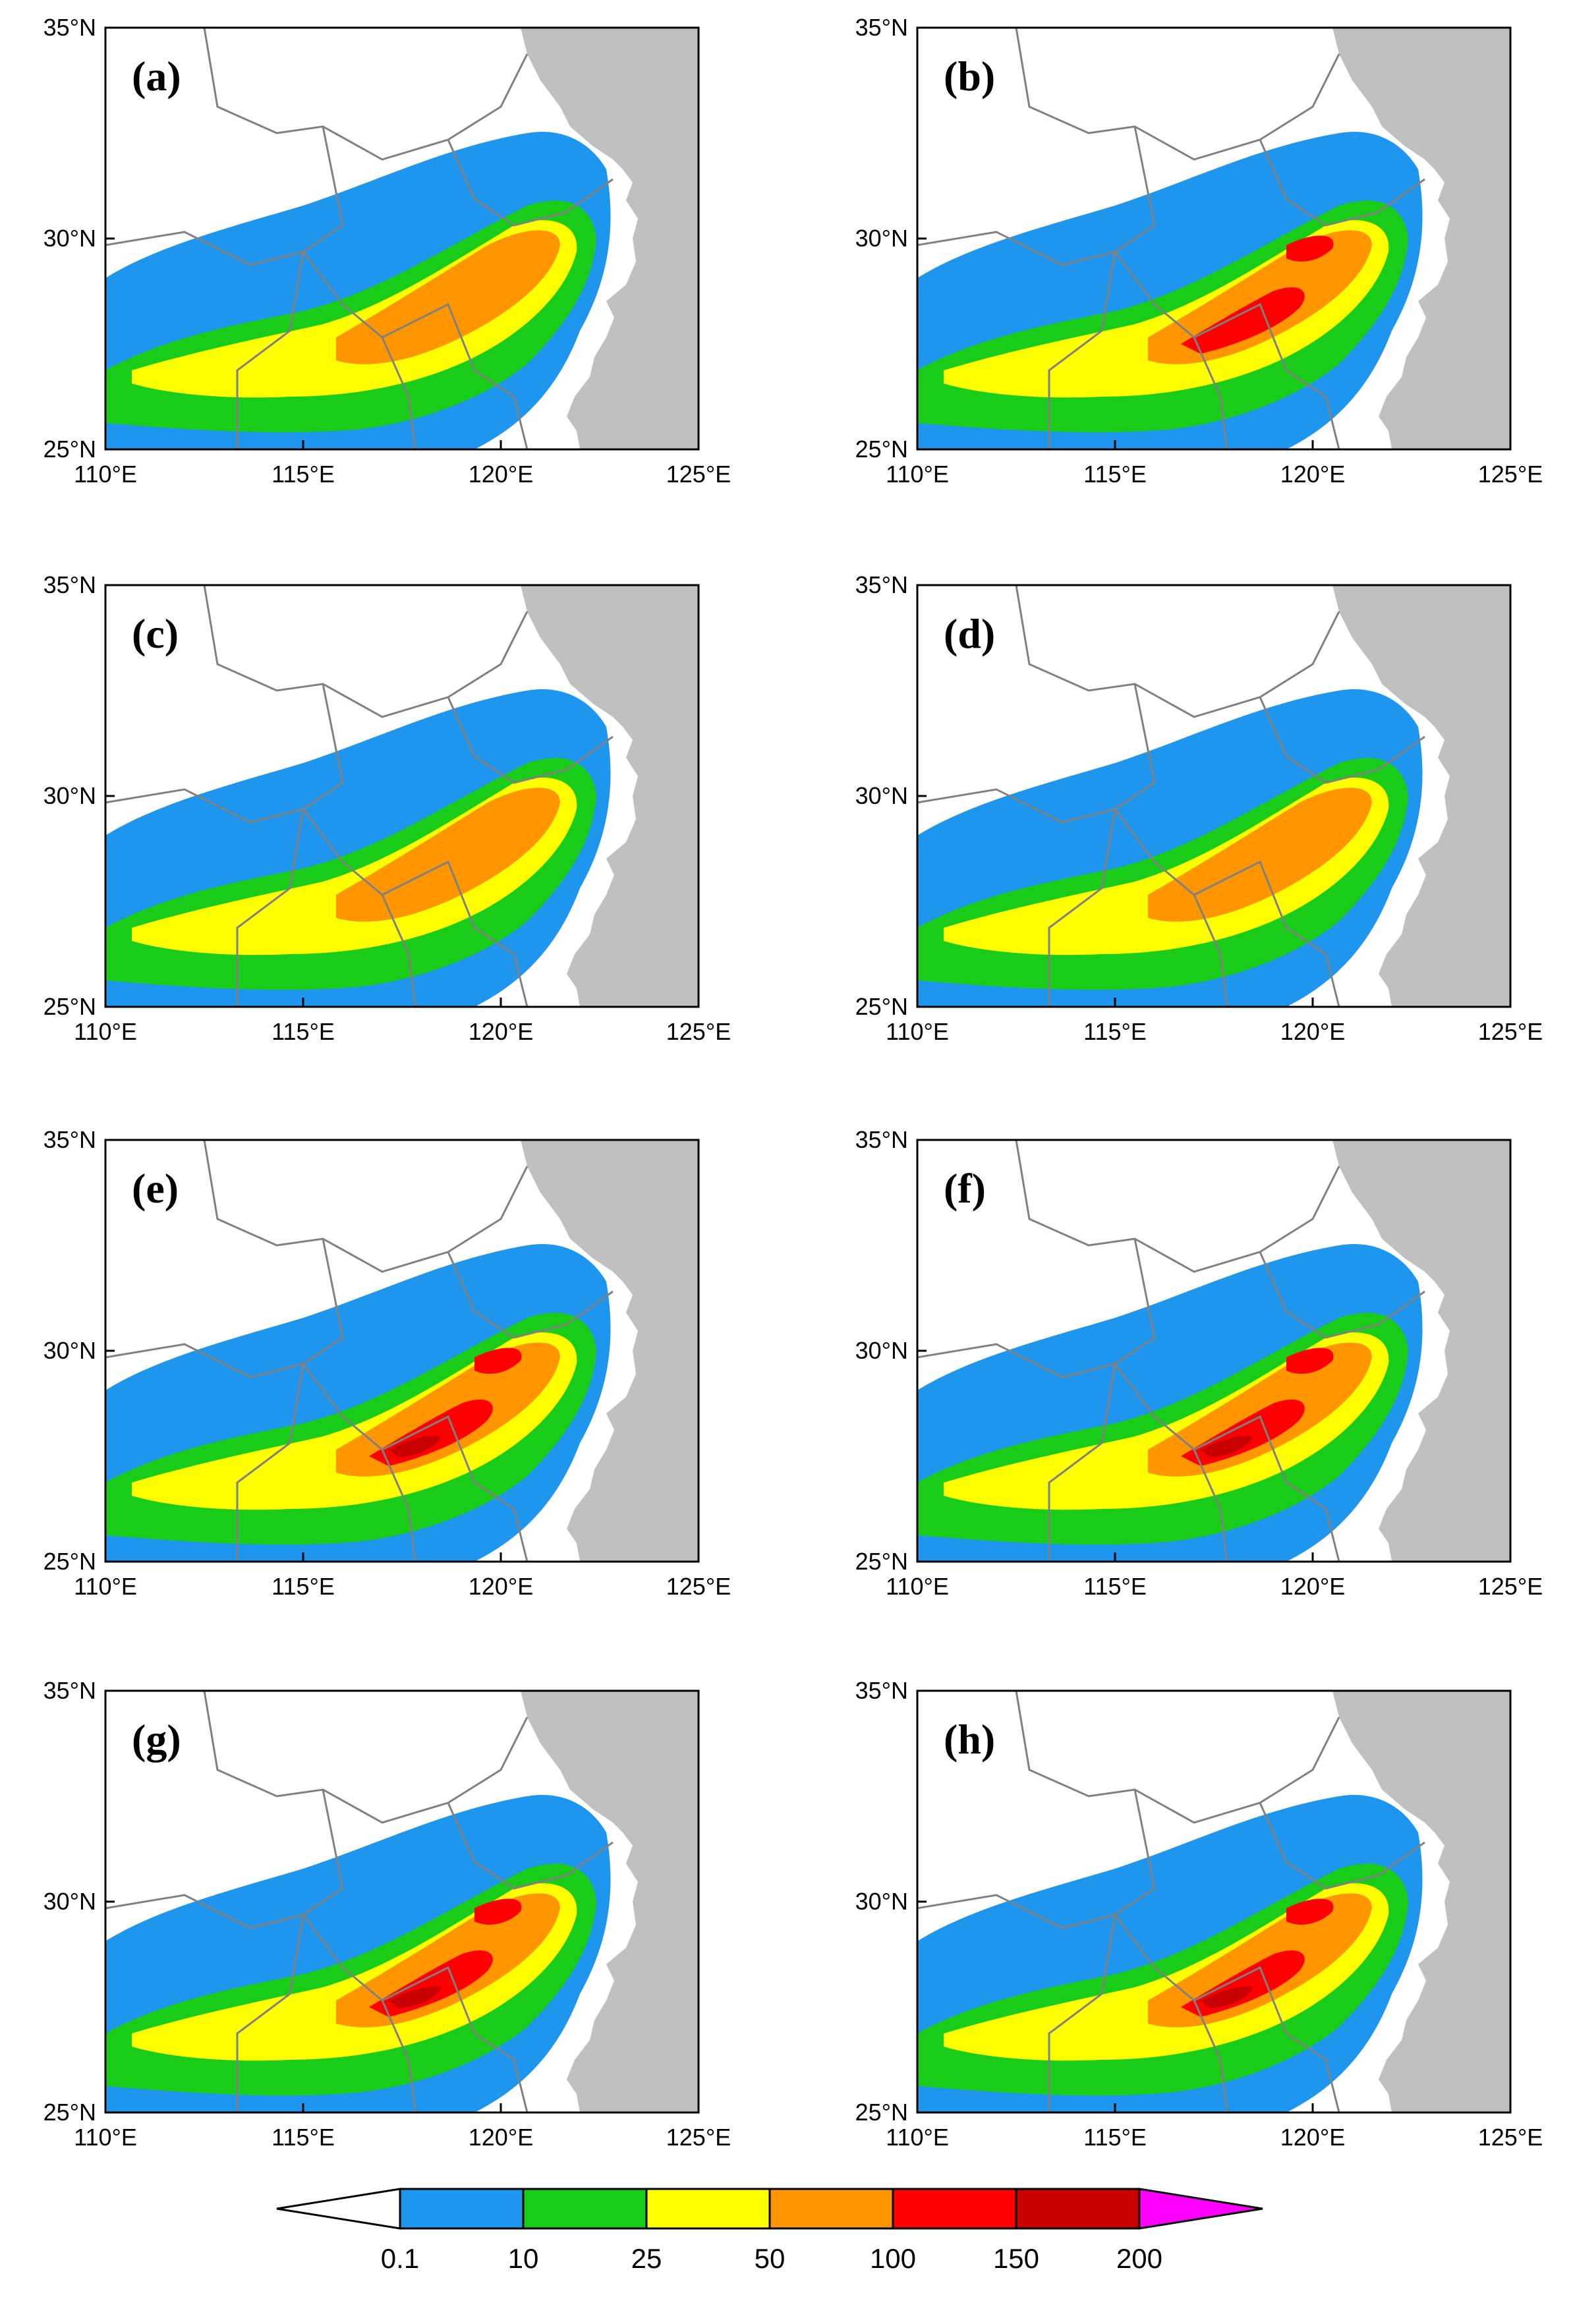 The image size is (1573, 2324). What do you see at coordinates (339, 2209) in the screenshot?
I see `colorbar-min-arrow` at bounding box center [339, 2209].